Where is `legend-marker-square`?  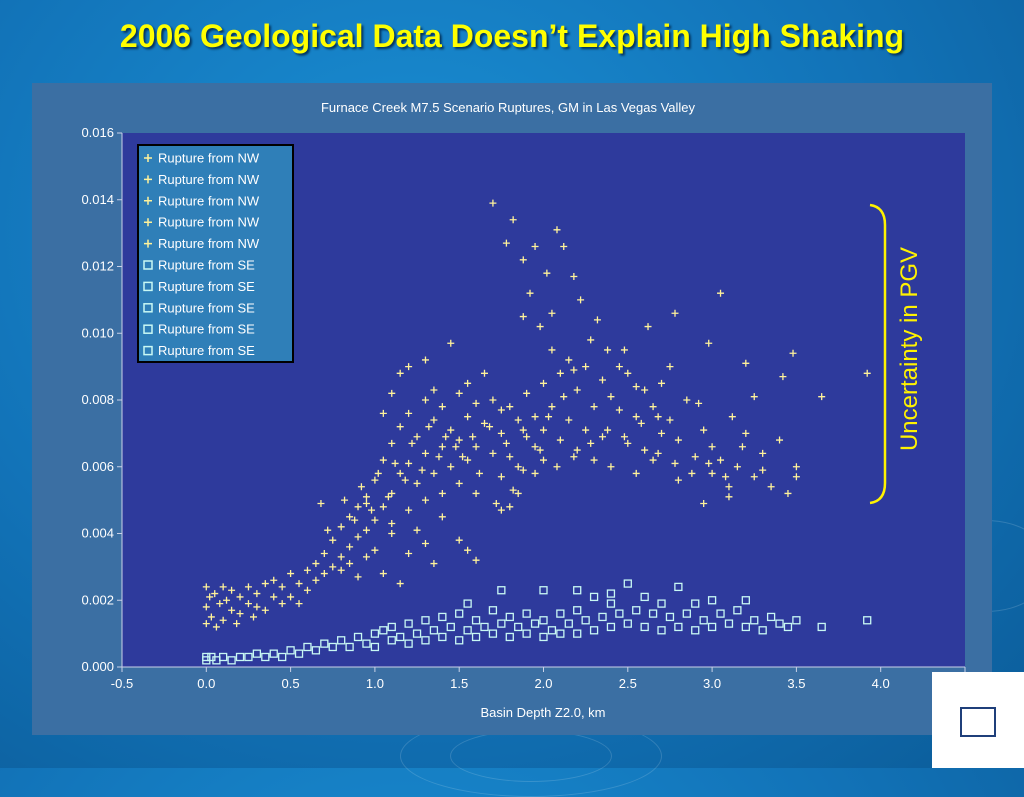
legend-marker-square is located at coordinates (148, 265).